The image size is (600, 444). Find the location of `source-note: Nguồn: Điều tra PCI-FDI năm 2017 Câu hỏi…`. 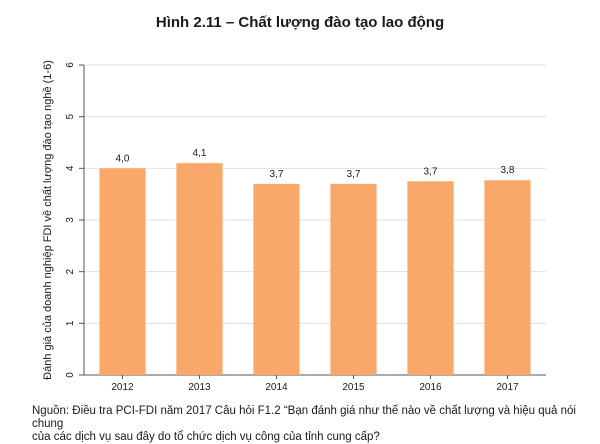

source-note: Nguồn: Điều tra PCI-FDI năm 2017 Câu hỏi… is located at coordinates (312, 424).